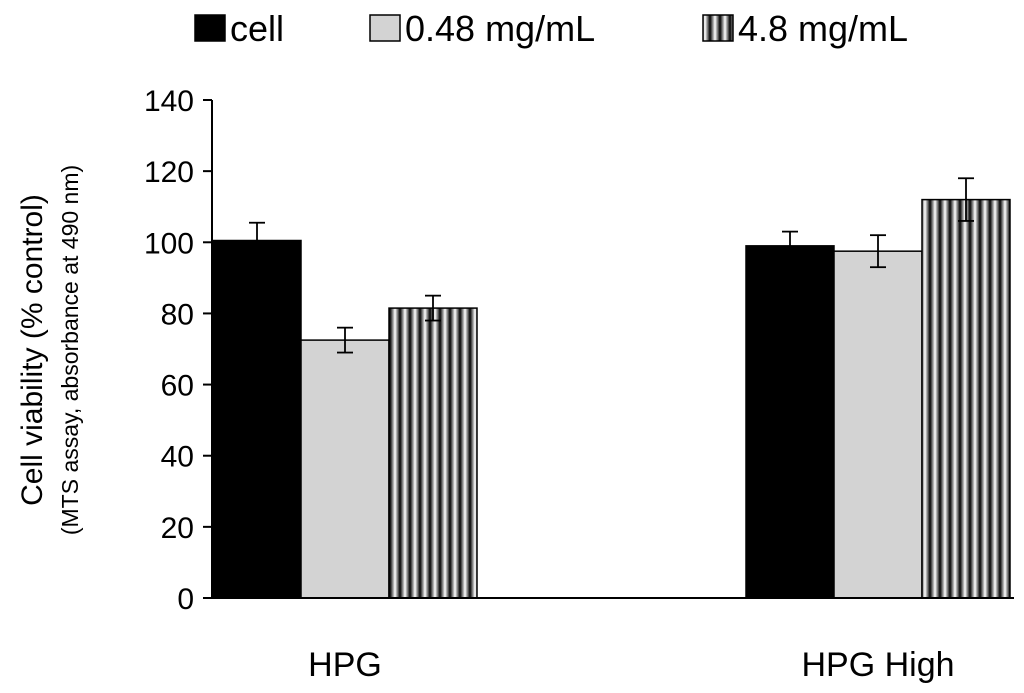  What do you see at coordinates (70, 350) in the screenshot?
I see `y-axis-sublabel: (MTS assay, absorbance at 490 nm)` at bounding box center [70, 350].